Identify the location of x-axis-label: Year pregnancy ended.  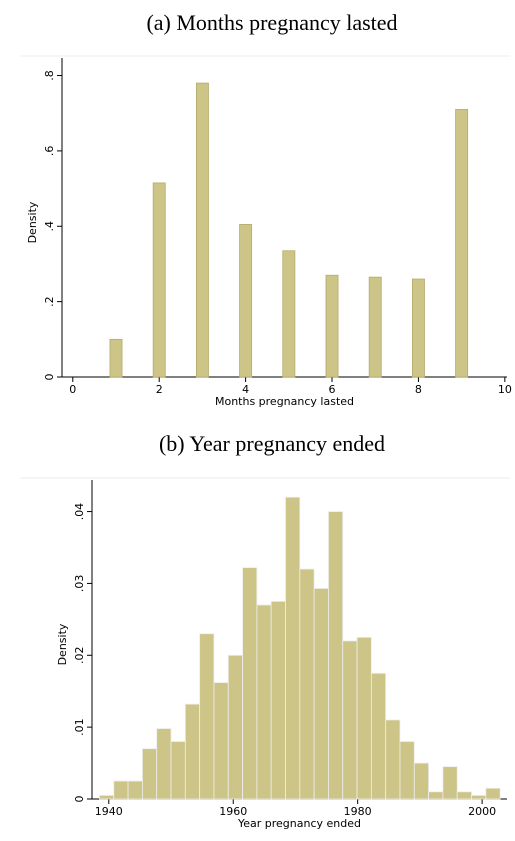
(299, 823).